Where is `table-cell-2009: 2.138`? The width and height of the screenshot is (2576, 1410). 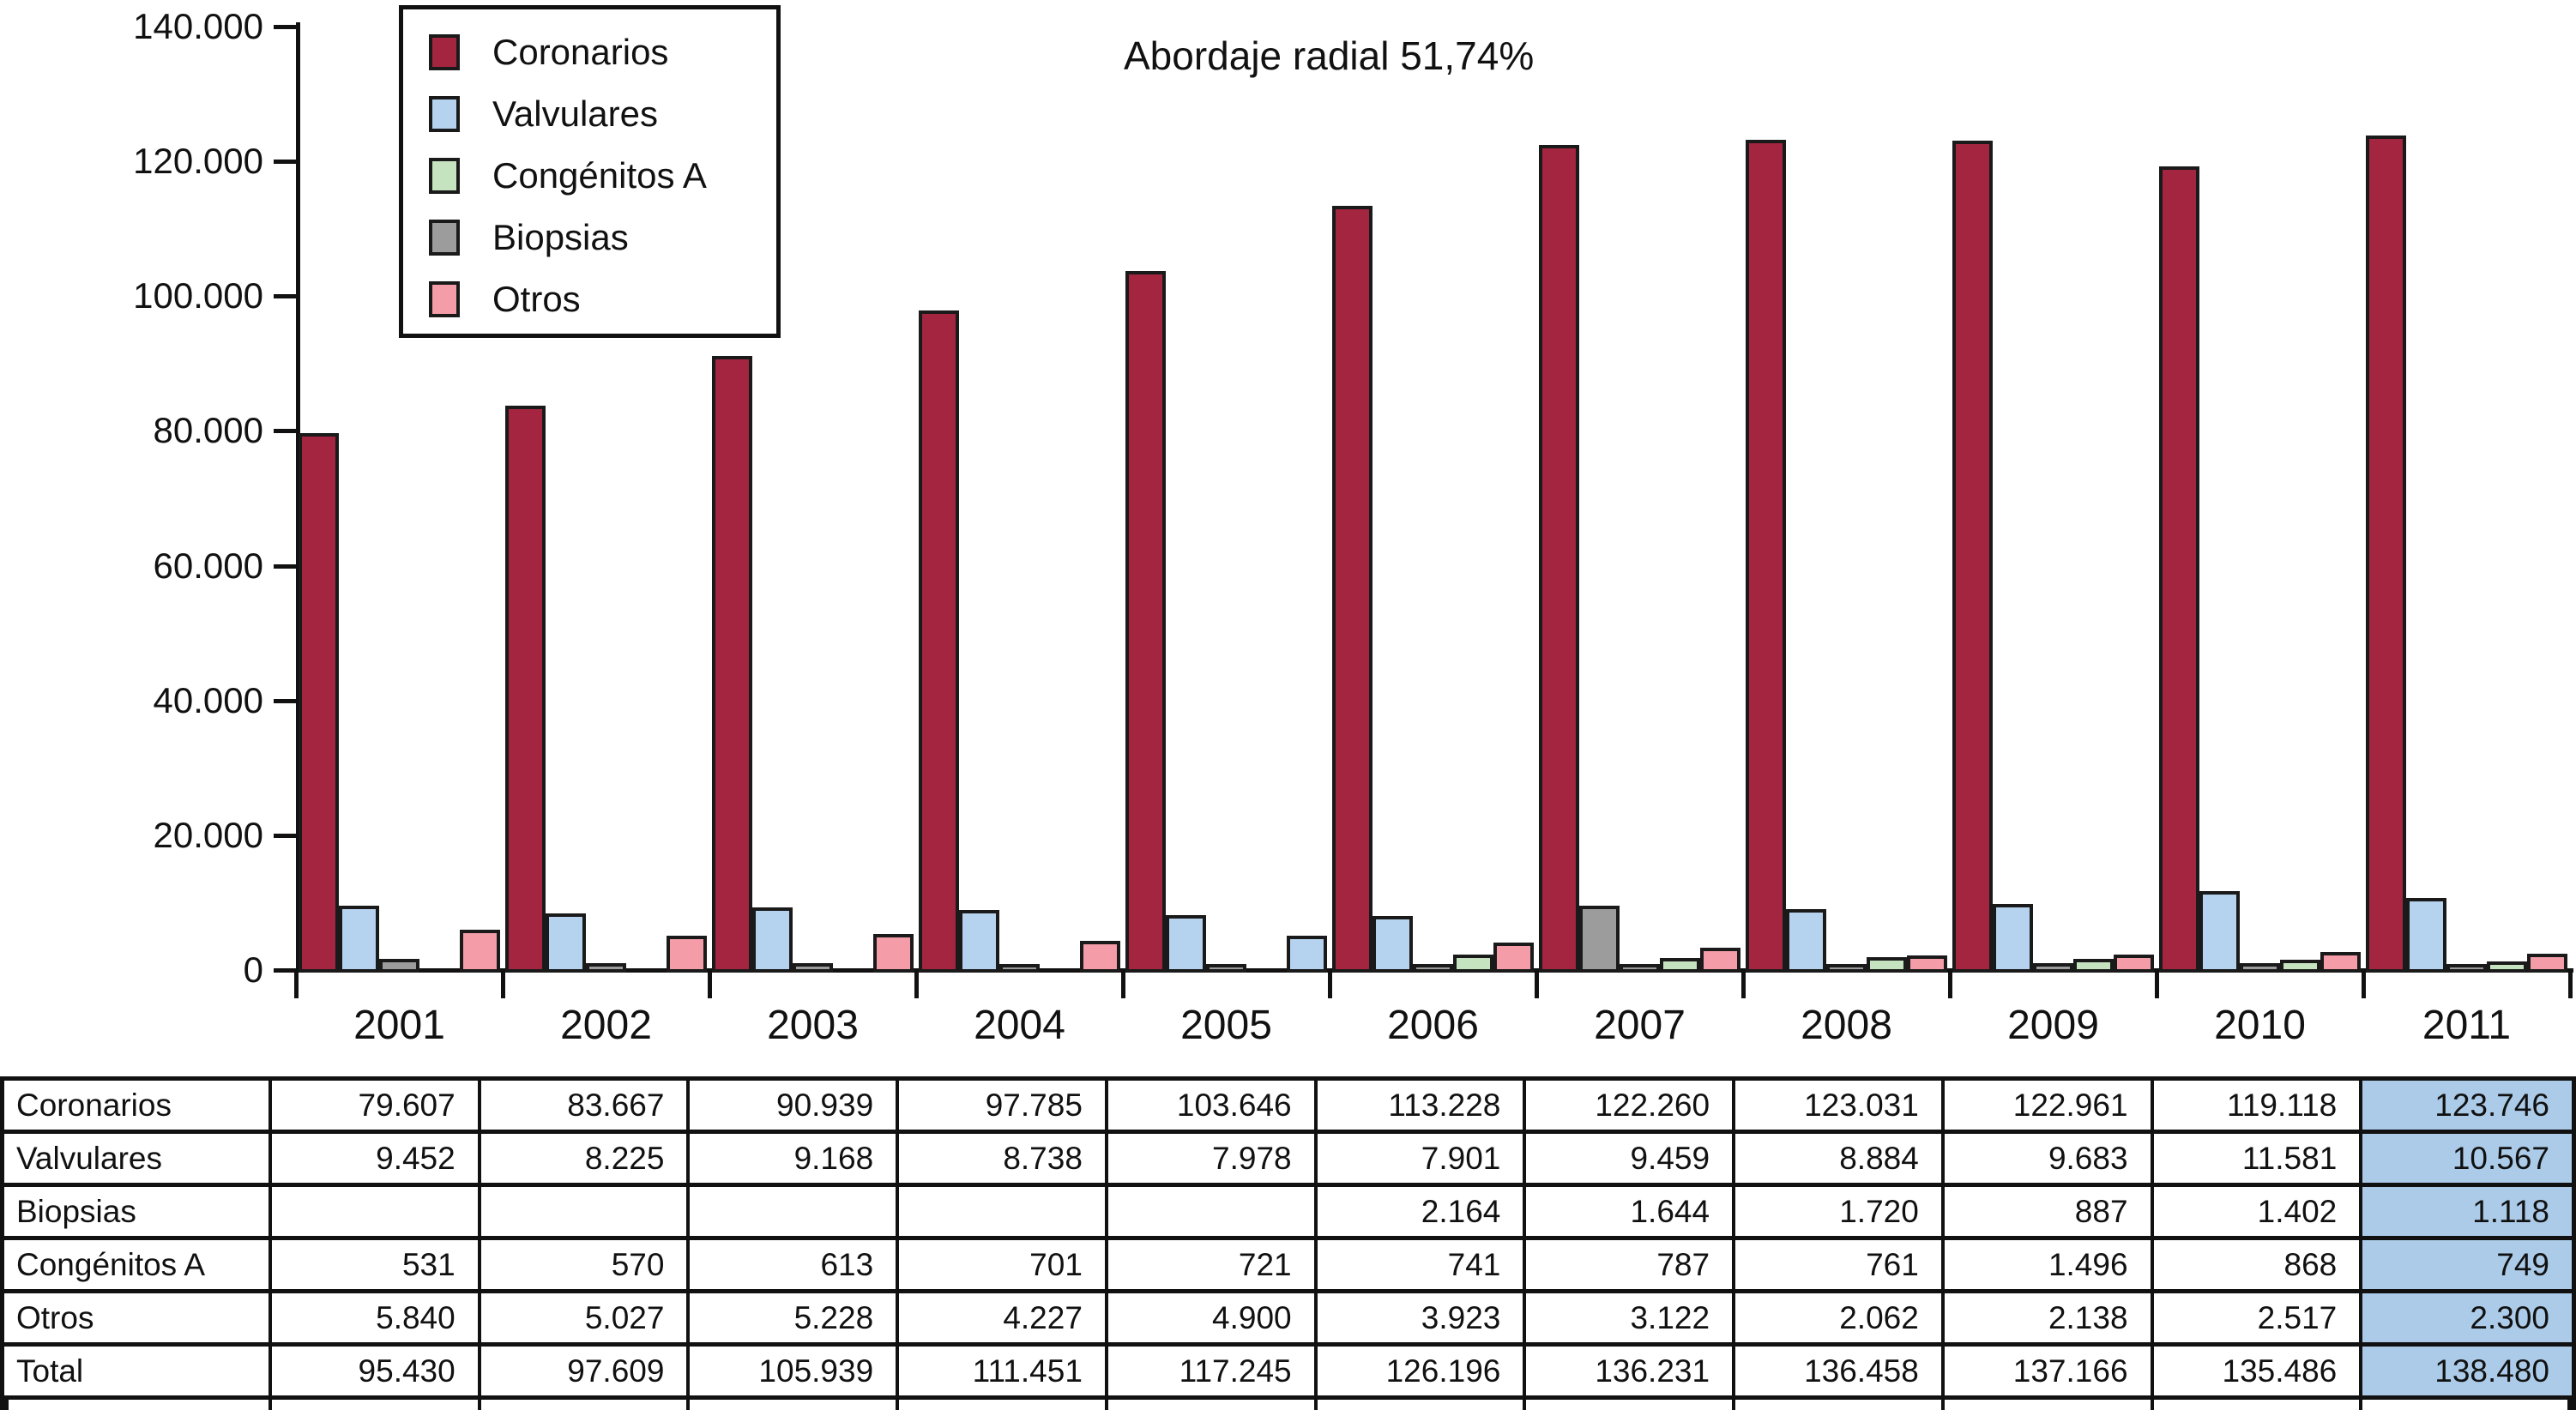 table-cell-2009: 2.138 is located at coordinates (2049, 1317).